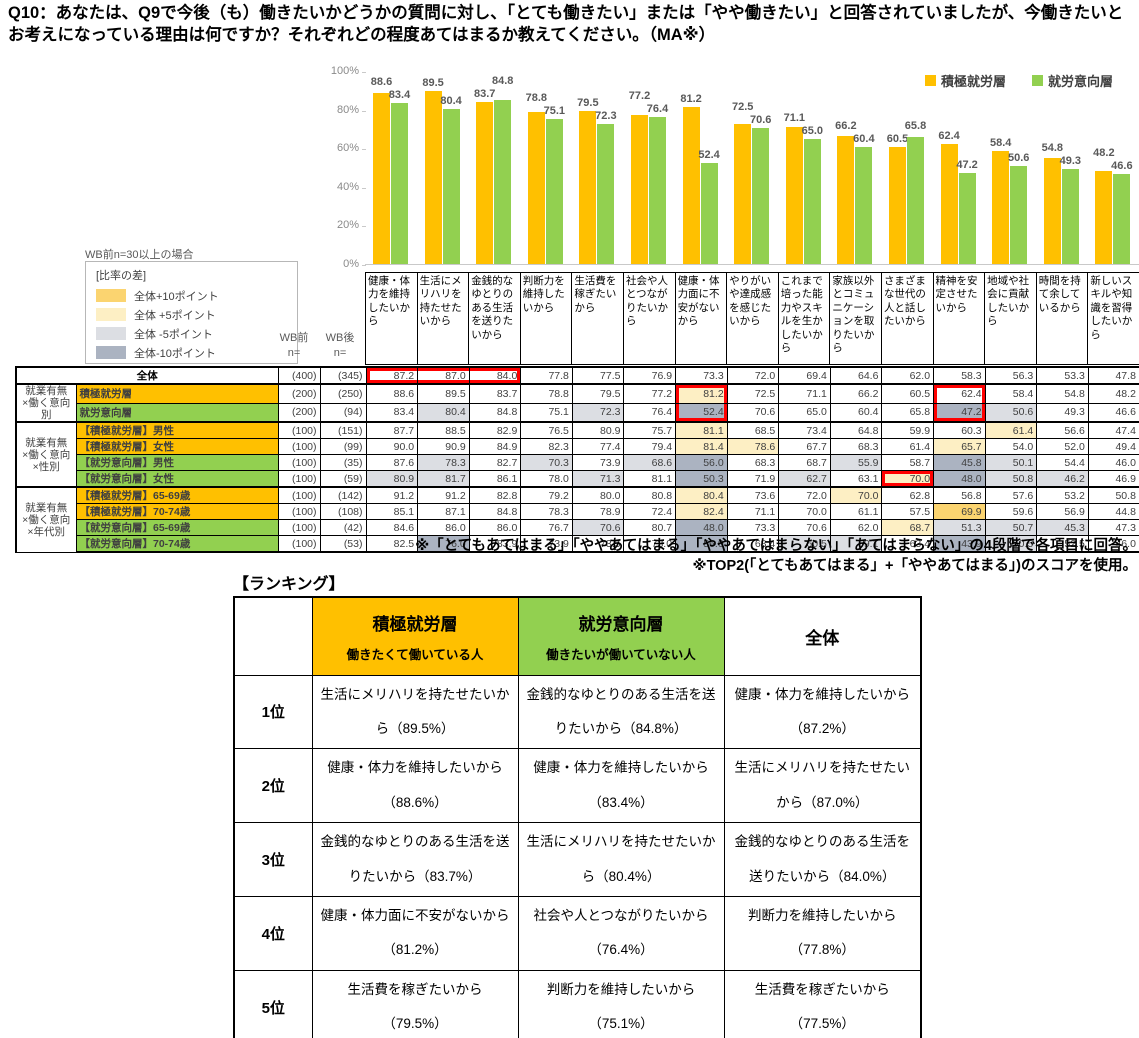 The image size is (1139, 1038). Describe the element at coordinates (822, 1003) in the screenshot. I see `ranking-item-cell: 生活費を稼ぎたいから（77.5%）` at that location.